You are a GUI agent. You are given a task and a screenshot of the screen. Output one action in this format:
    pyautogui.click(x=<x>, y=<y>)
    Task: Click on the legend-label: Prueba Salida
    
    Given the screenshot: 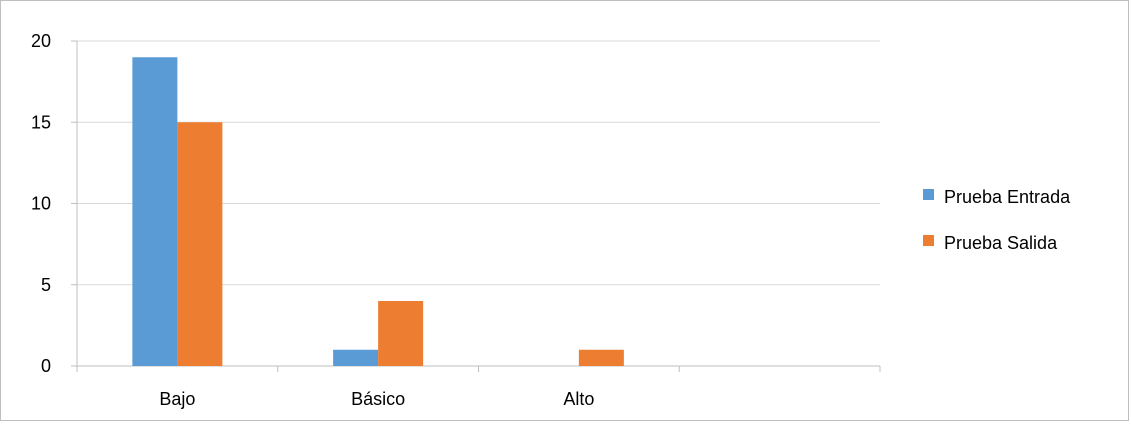 What is the action you would take?
    pyautogui.click(x=1001, y=243)
    